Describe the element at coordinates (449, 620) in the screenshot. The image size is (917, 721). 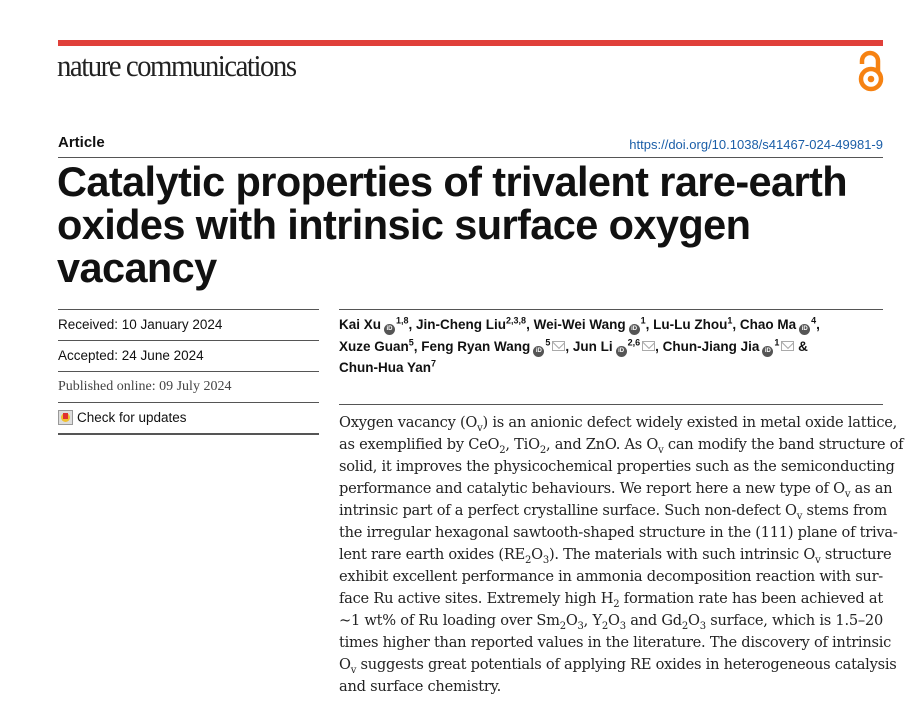
I see `abstract-text: ~1 wt% of Ru loading over Sm` at that location.